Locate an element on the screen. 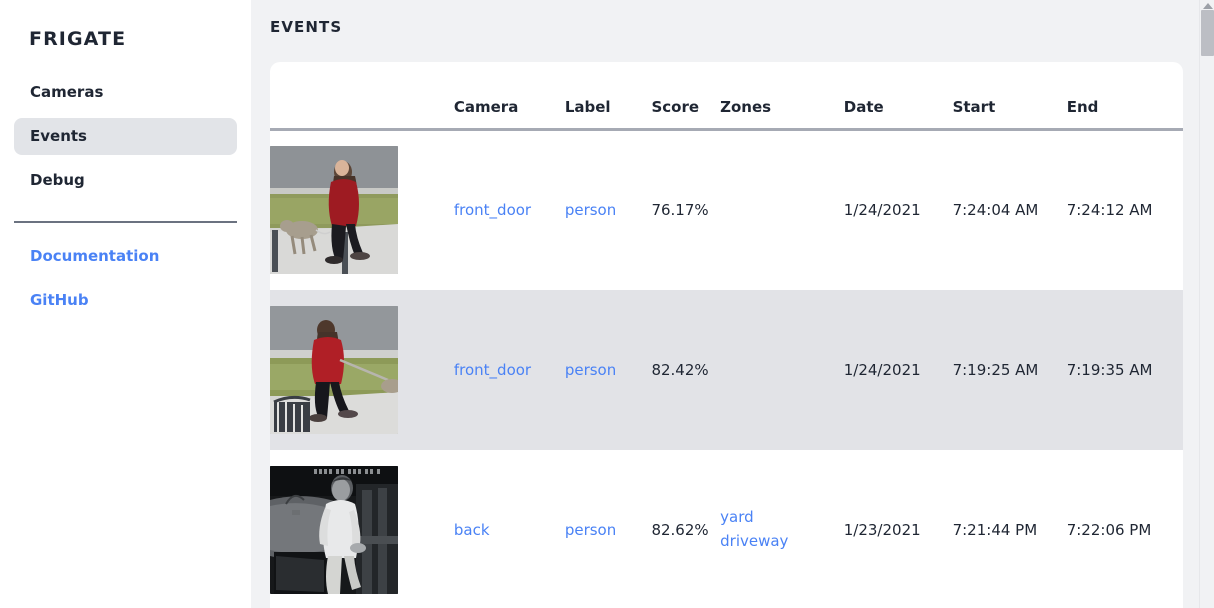 This screenshot has width=1214, height=608. column-header-thumbnail is located at coordinates (362, 96).